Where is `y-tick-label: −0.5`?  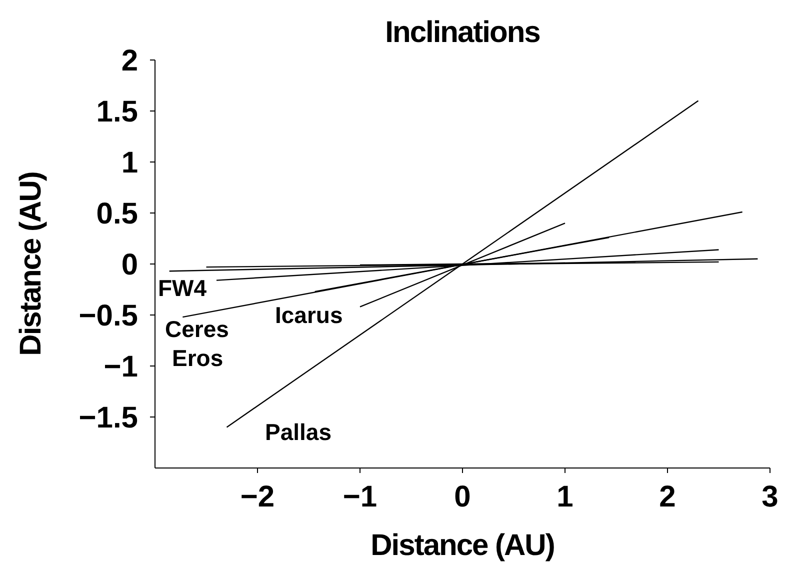
y-tick-label: −0.5 is located at coordinates (108, 316).